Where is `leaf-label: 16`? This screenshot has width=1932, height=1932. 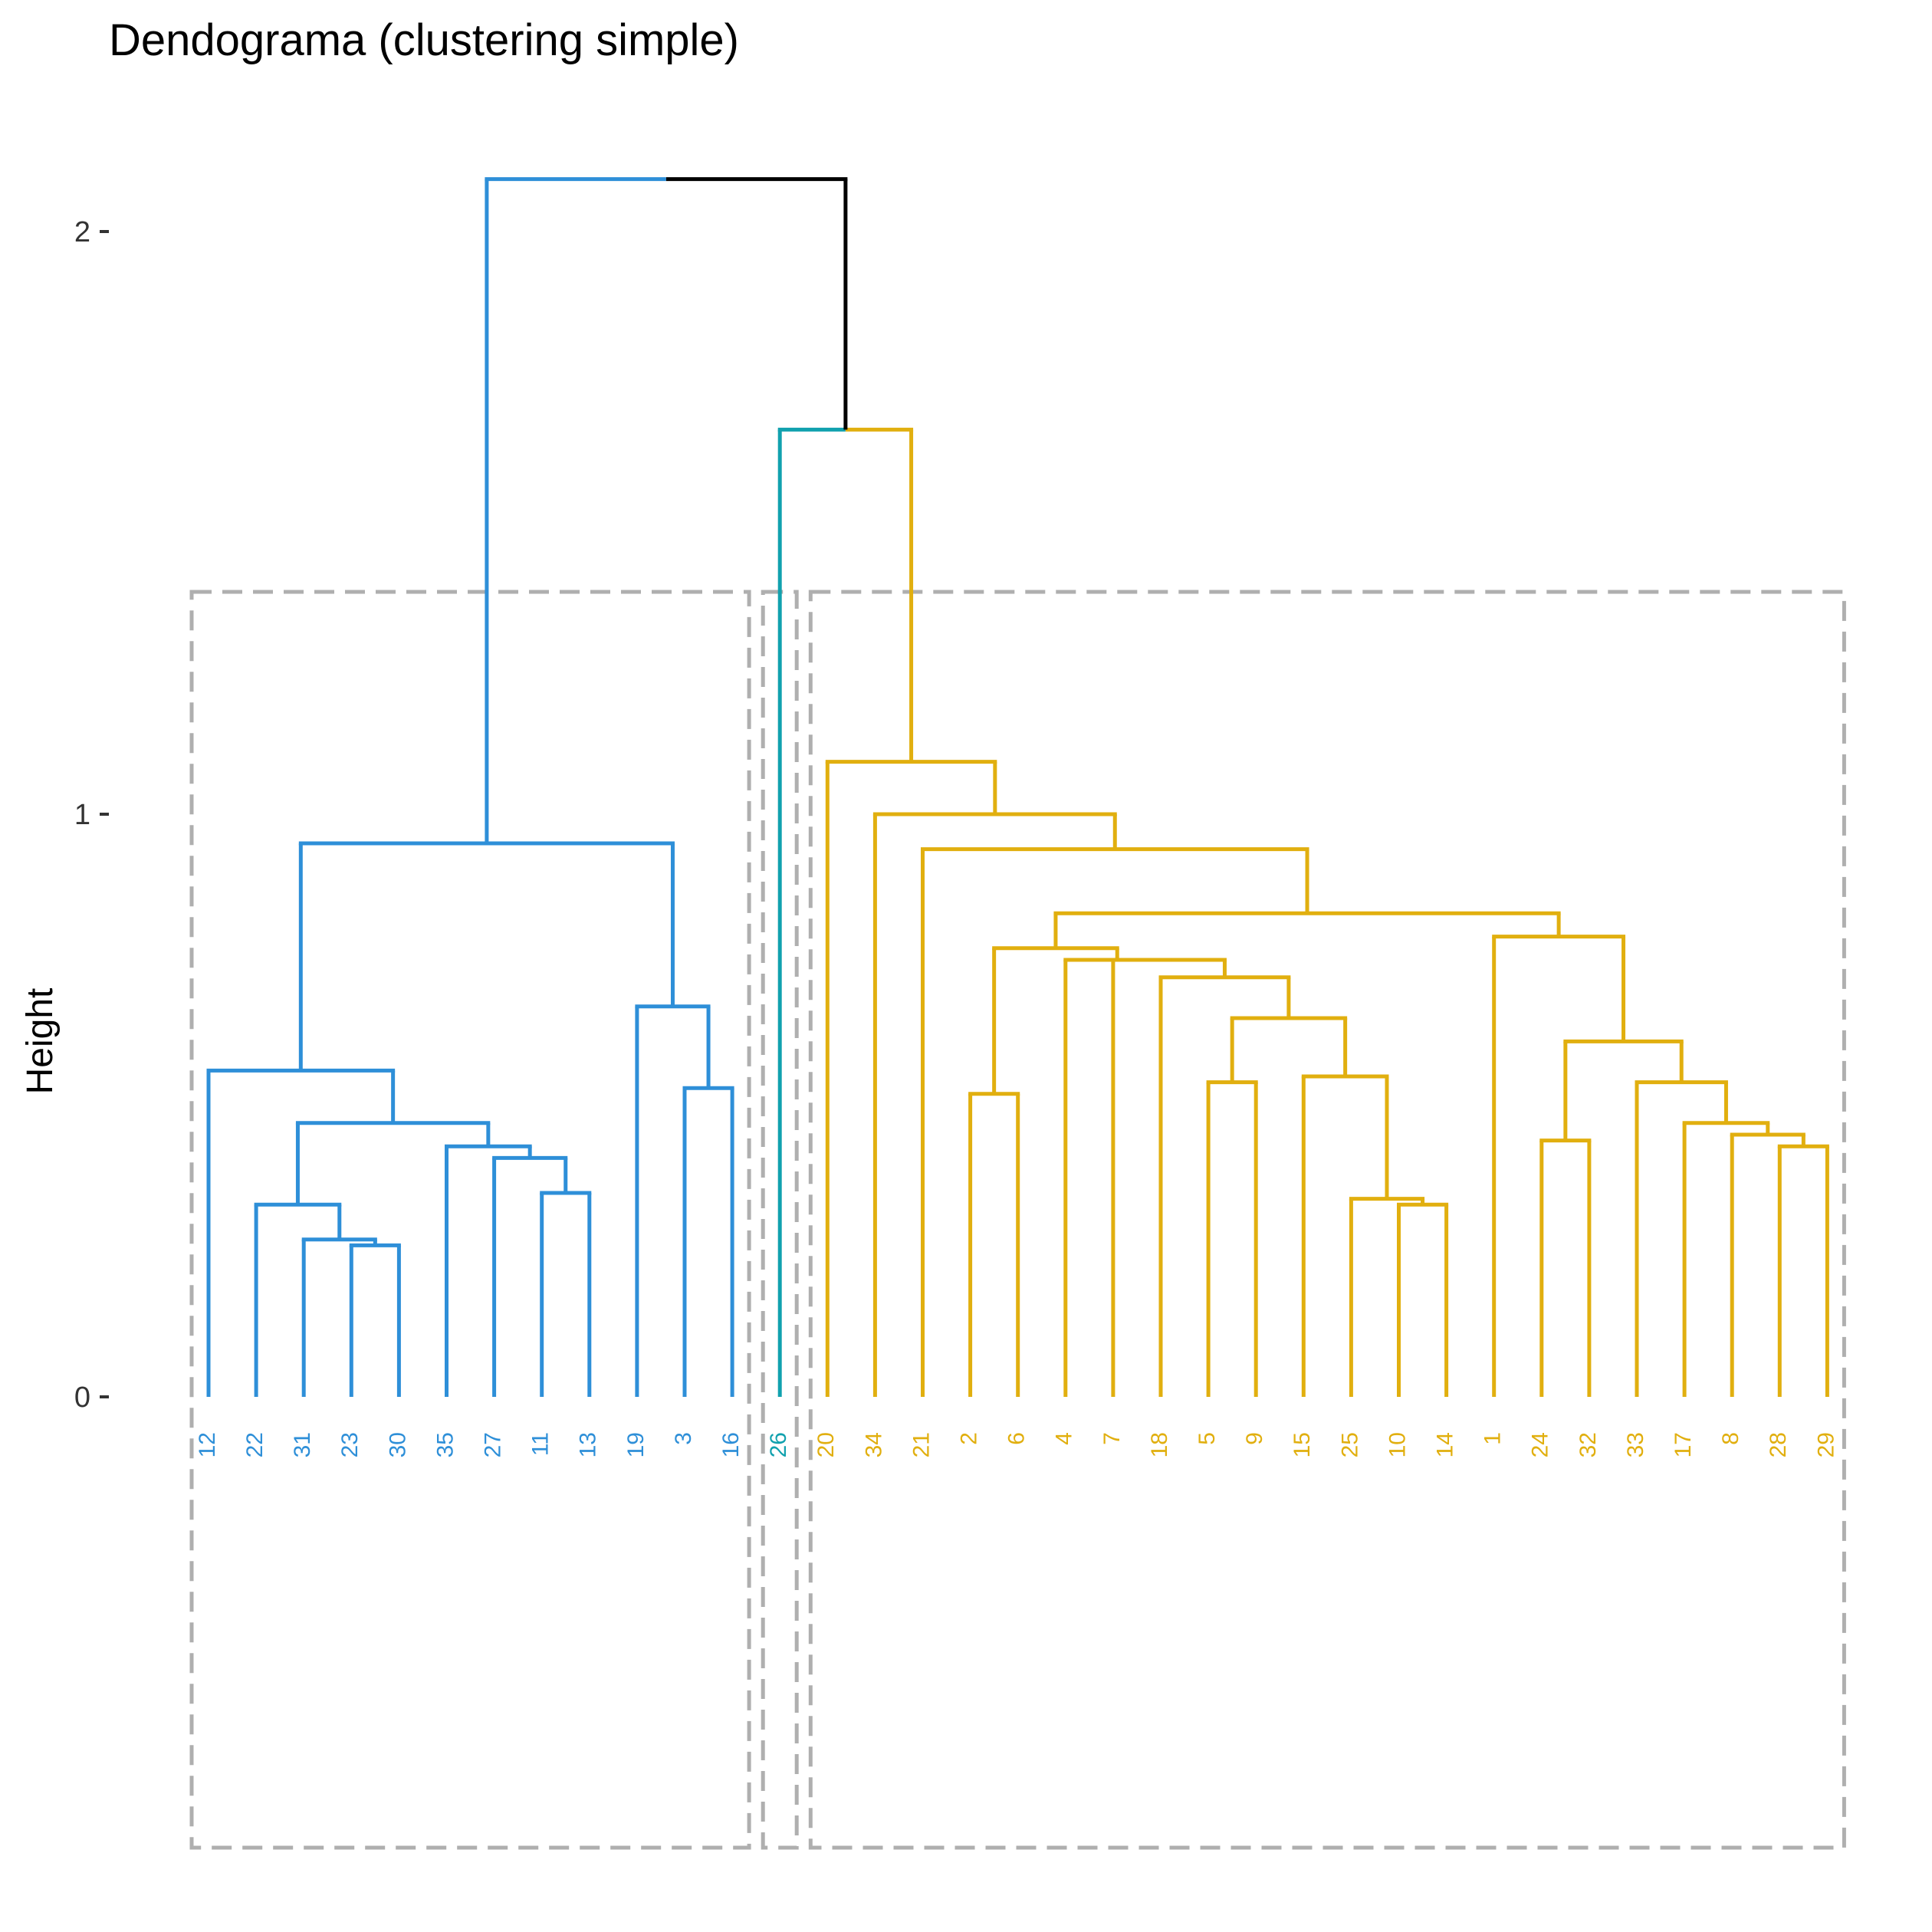
leaf-label: 16 is located at coordinates (731, 1445).